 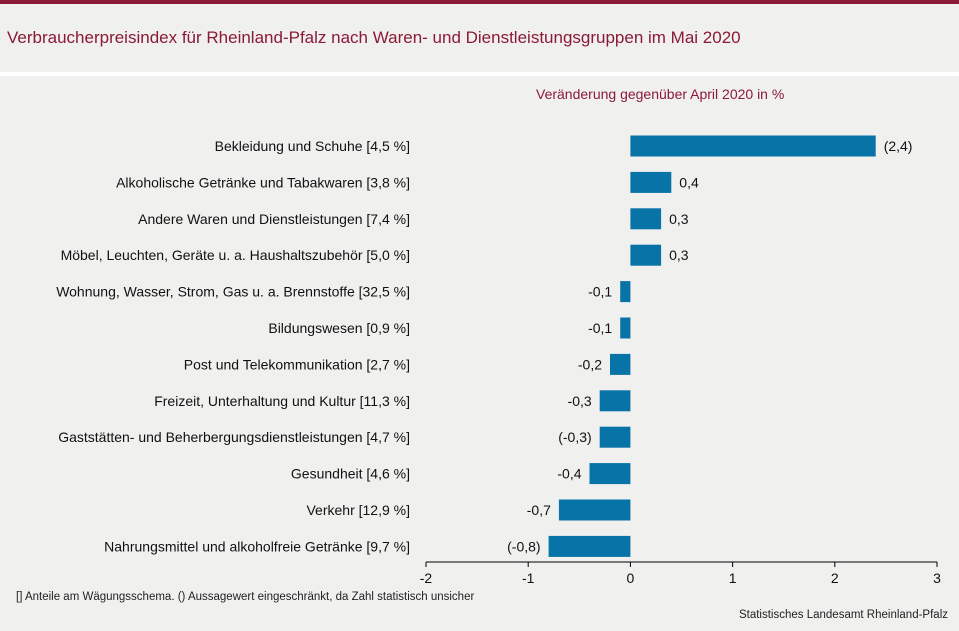 What do you see at coordinates (660, 94) in the screenshot?
I see `axis-title: Veränderung gegenüber April 2020 in %` at bounding box center [660, 94].